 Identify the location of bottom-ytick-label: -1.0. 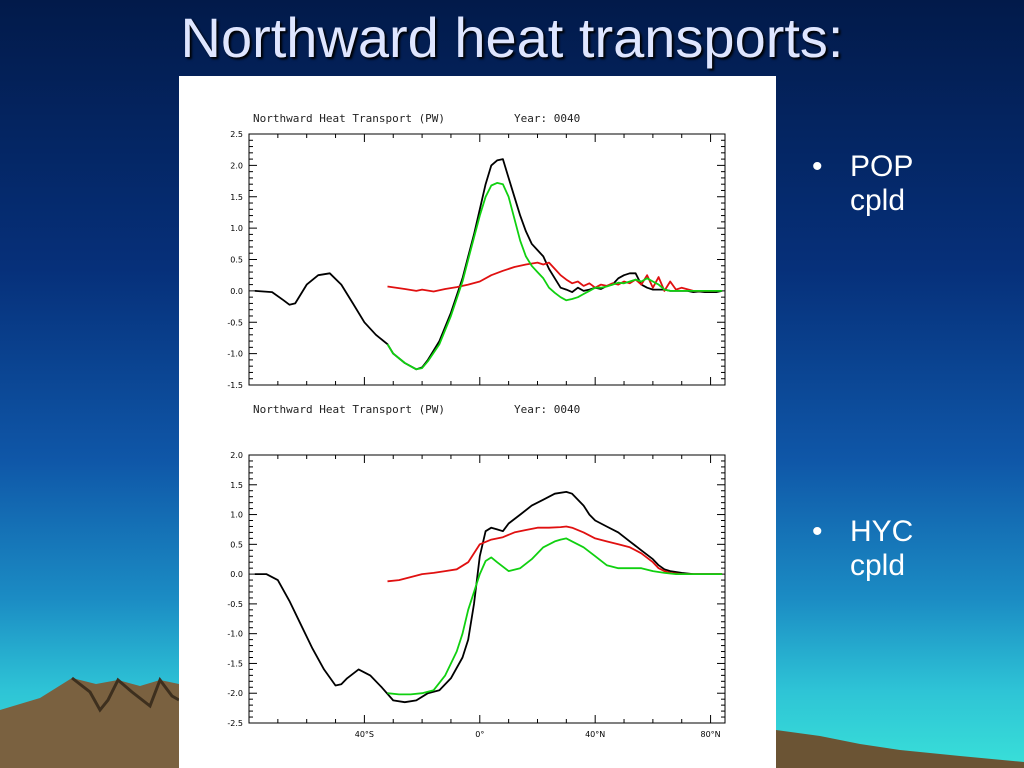
(235, 634).